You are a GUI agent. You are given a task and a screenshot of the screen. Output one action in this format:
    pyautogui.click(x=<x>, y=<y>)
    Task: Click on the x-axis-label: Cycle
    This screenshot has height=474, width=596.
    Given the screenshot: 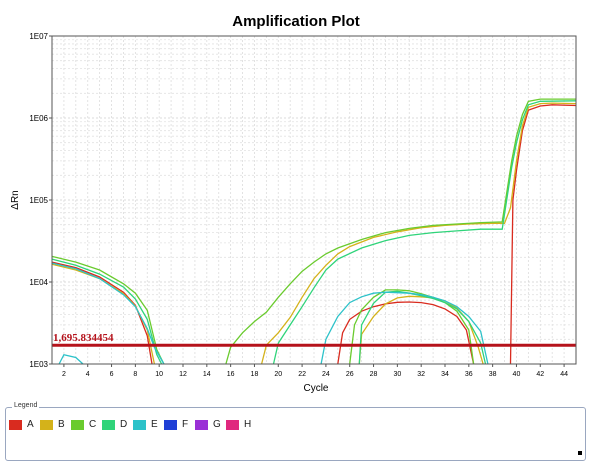 What is the action you would take?
    pyautogui.click(x=315, y=388)
    